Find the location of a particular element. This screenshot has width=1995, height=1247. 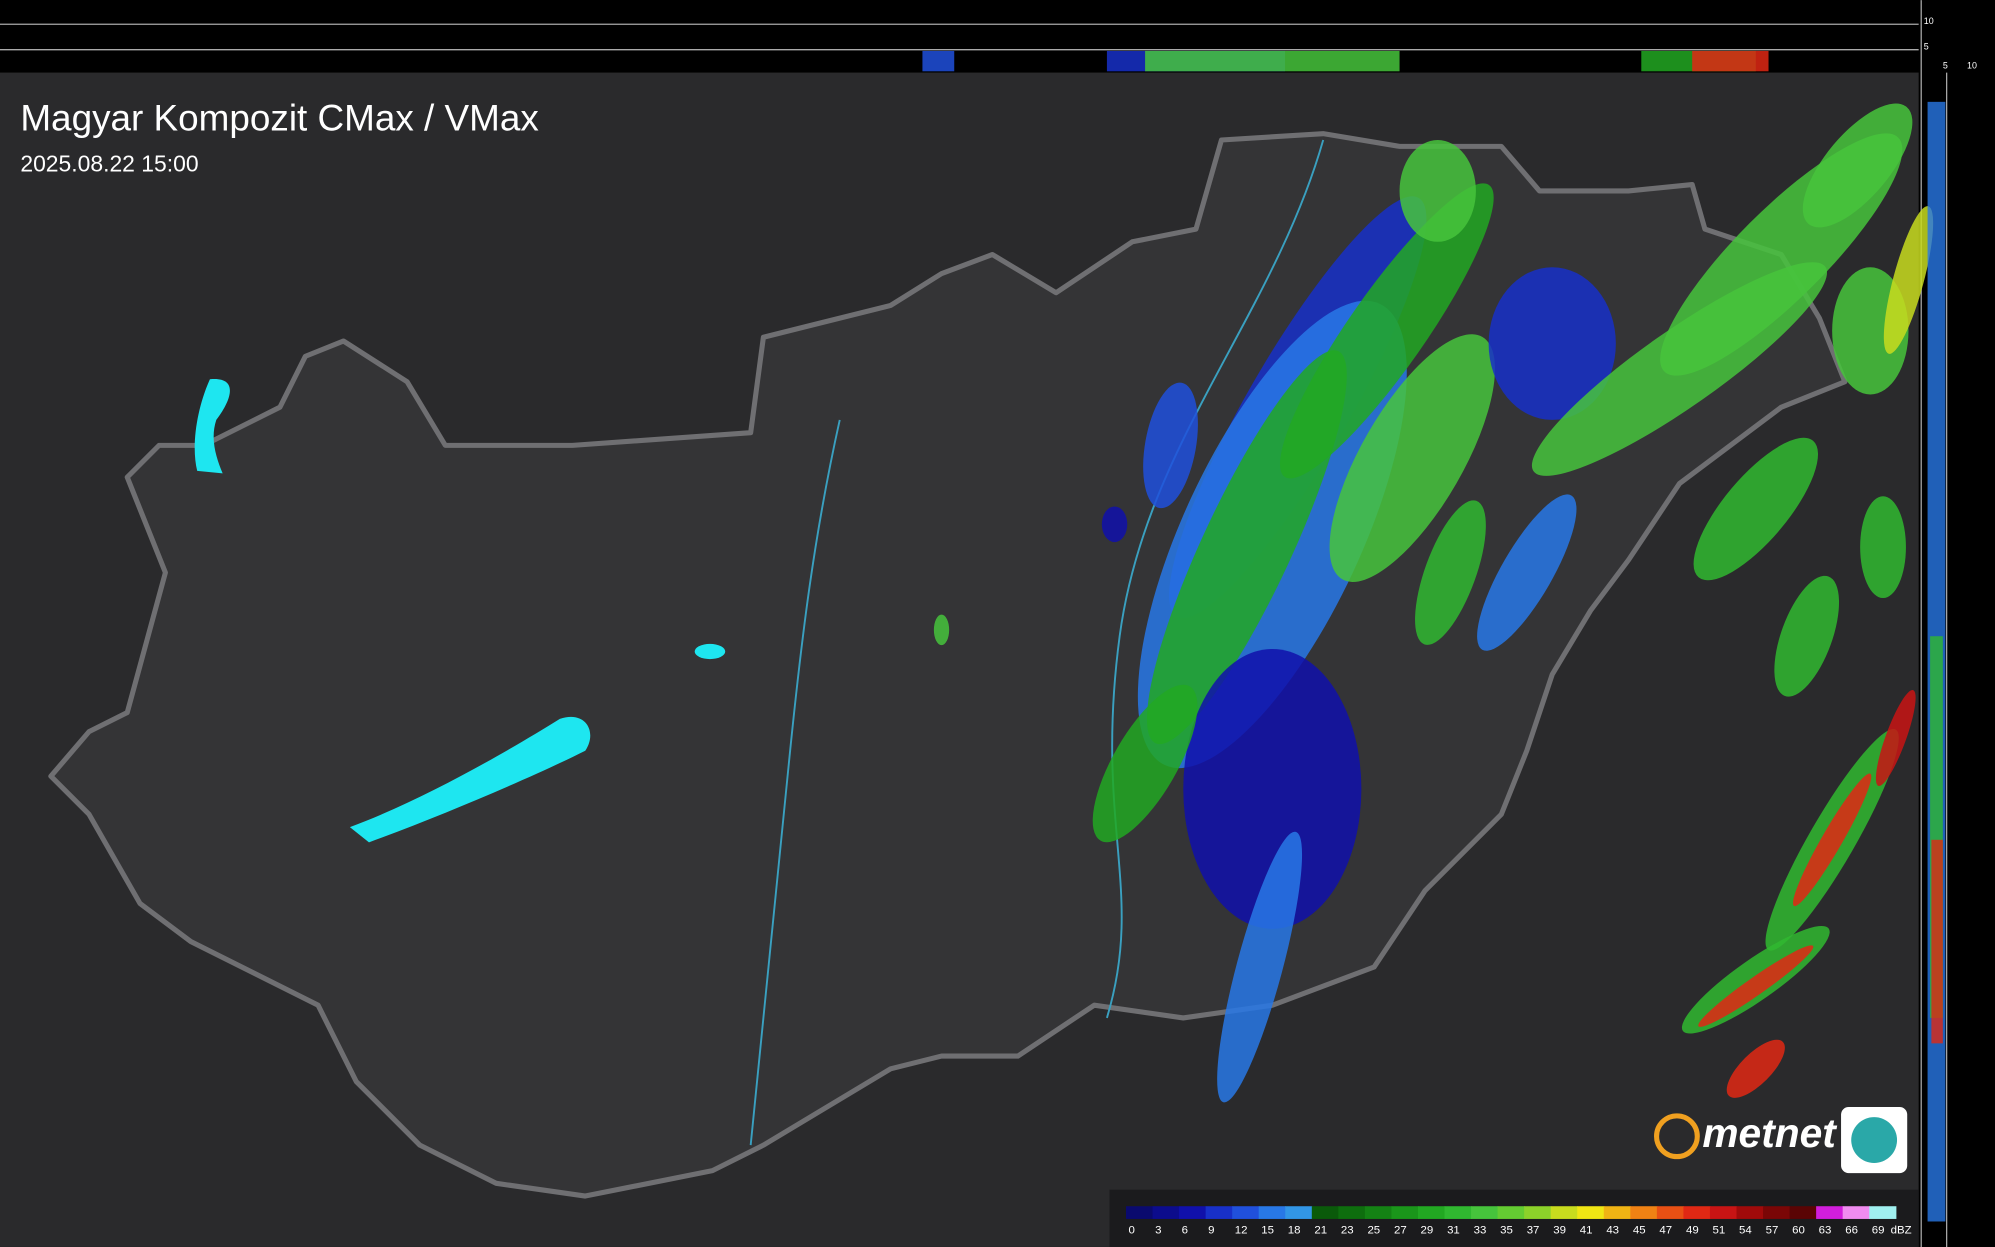

legend-tick: 25 is located at coordinates (1373, 1230).